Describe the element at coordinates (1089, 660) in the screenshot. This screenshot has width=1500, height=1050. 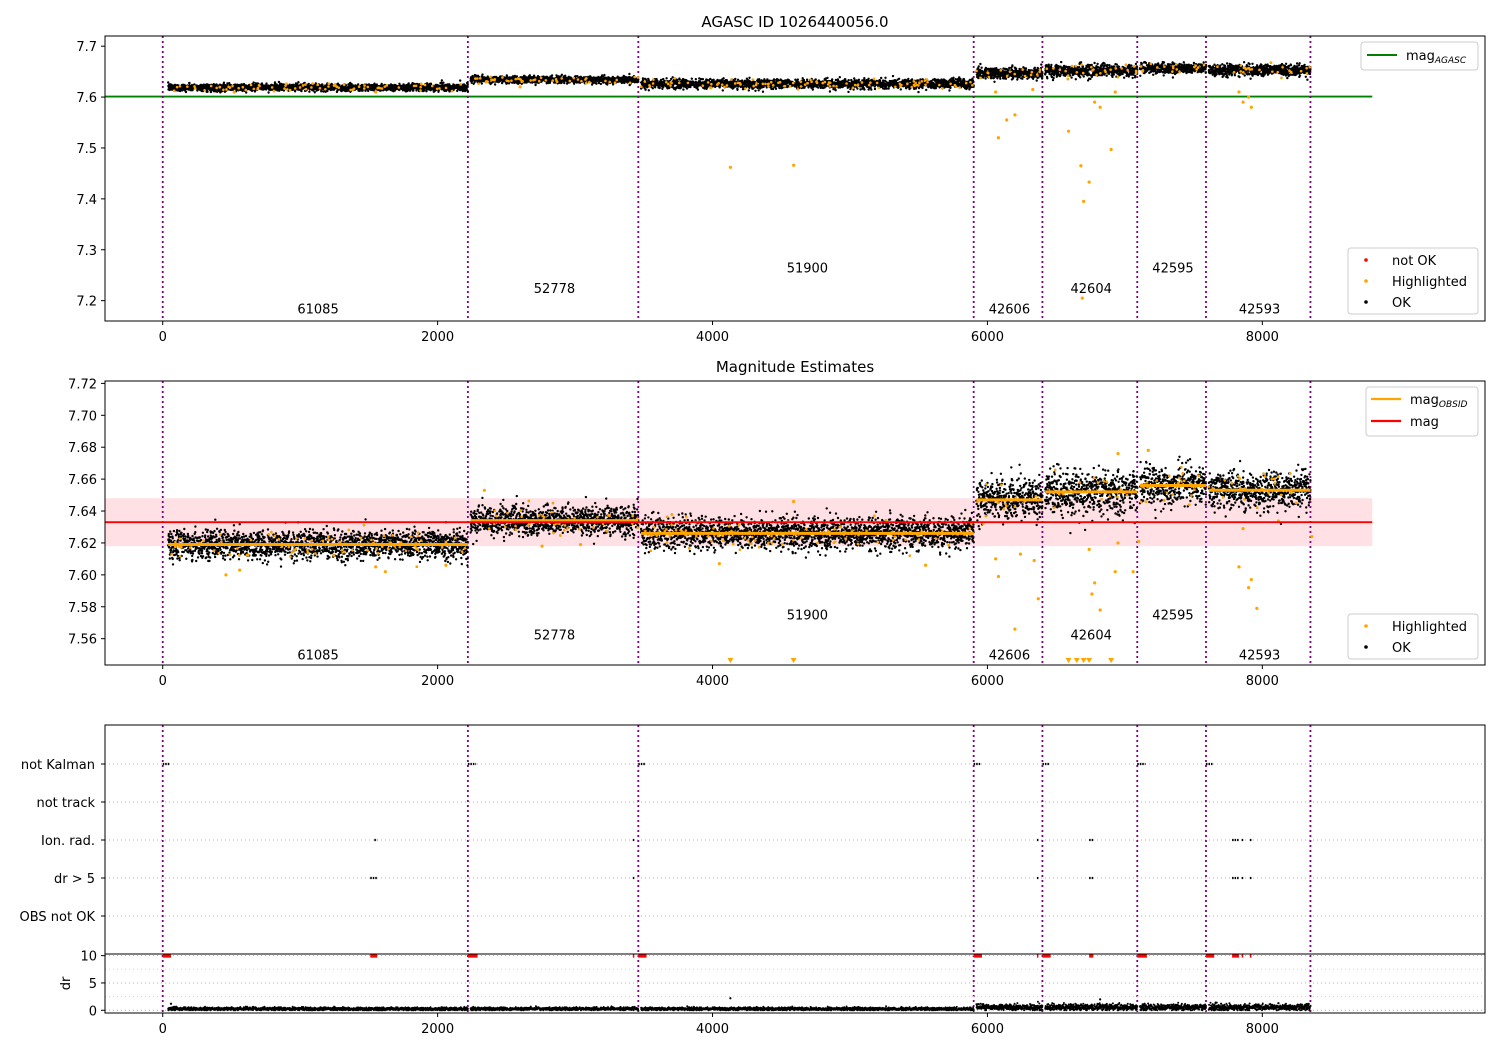
I see `off-axis-marker` at that location.